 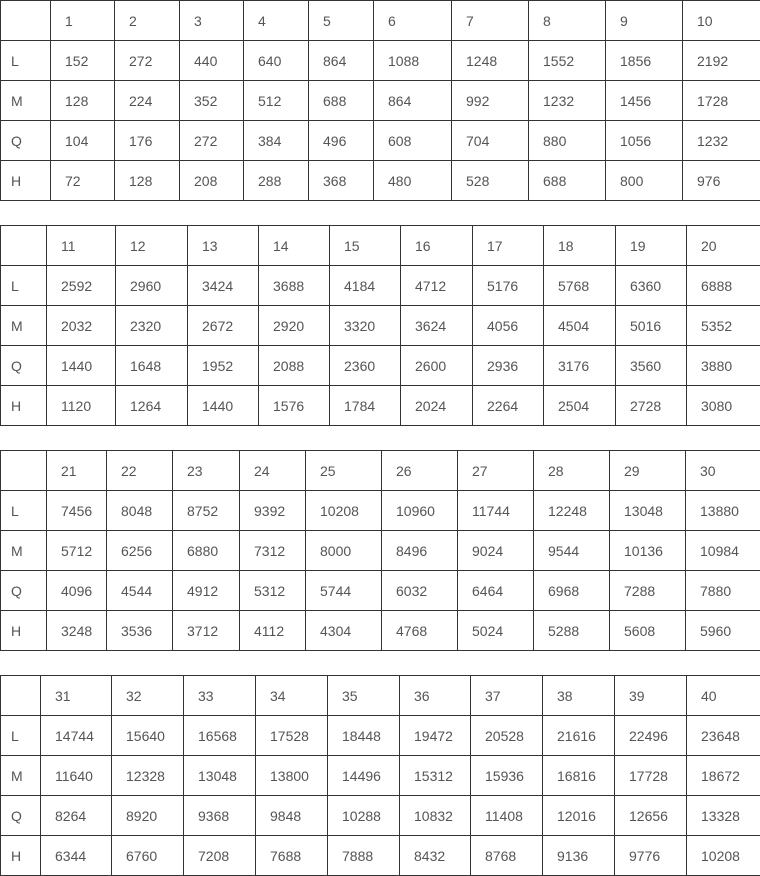 I want to click on level-label-cell: H, so click(x=20, y=855).